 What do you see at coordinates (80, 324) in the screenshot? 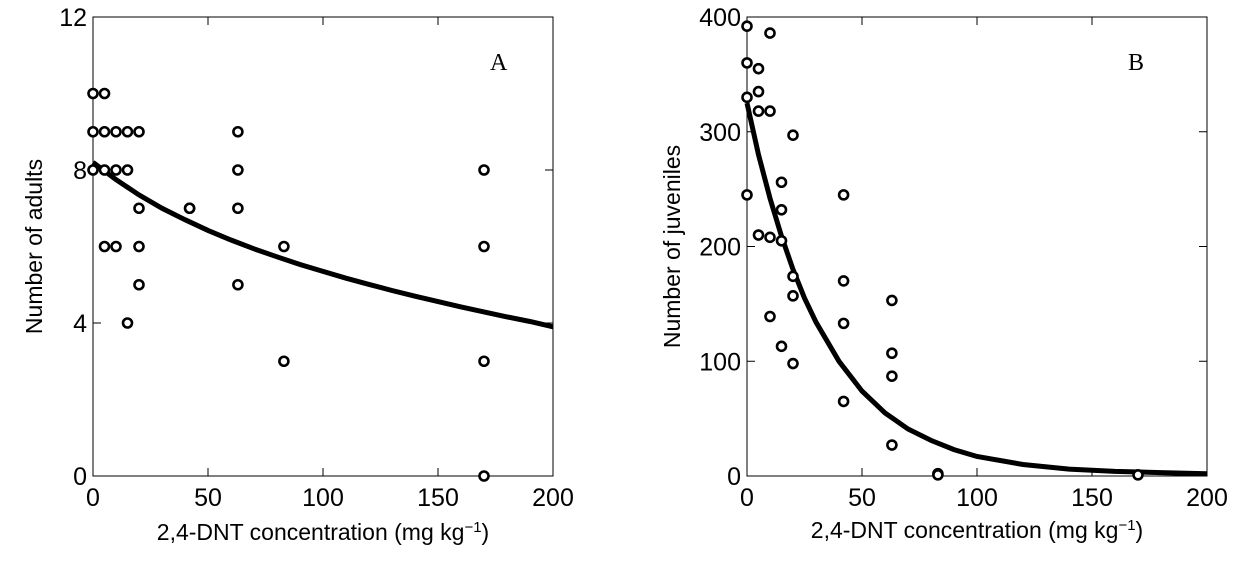
I see `y-tick-label: 4` at bounding box center [80, 324].